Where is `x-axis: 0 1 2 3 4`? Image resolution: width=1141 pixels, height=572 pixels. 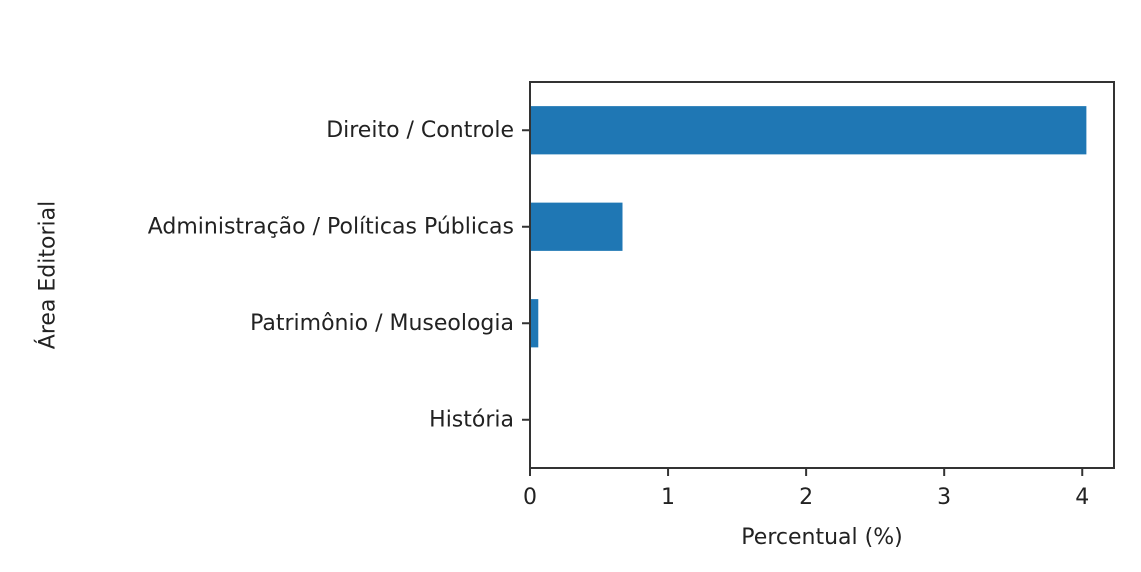
x-axis: 0 1 2 3 4 is located at coordinates (806, 489).